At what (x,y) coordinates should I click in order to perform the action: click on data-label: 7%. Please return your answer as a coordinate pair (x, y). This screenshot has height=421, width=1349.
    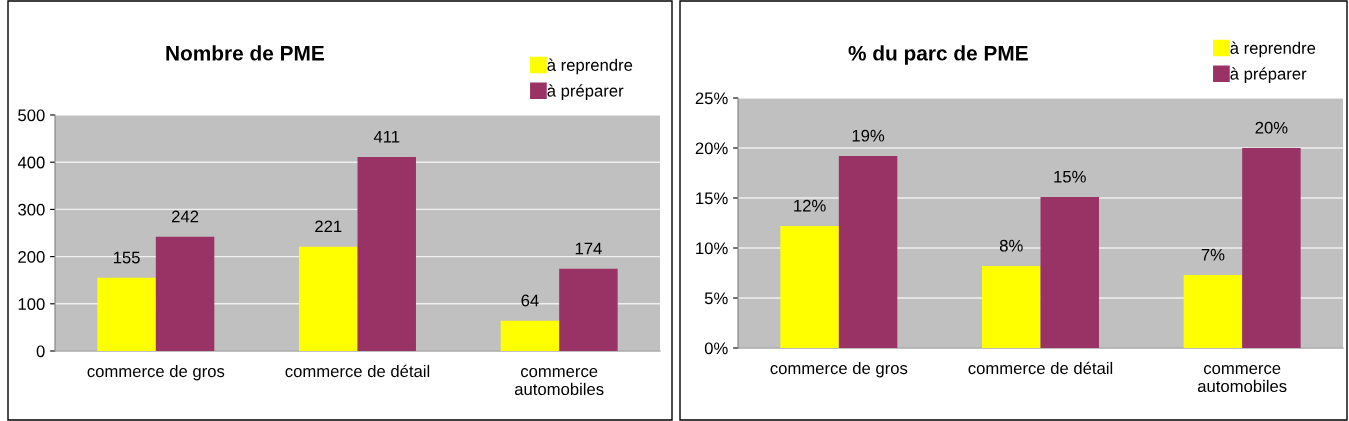
    Looking at the image, I should click on (1213, 254).